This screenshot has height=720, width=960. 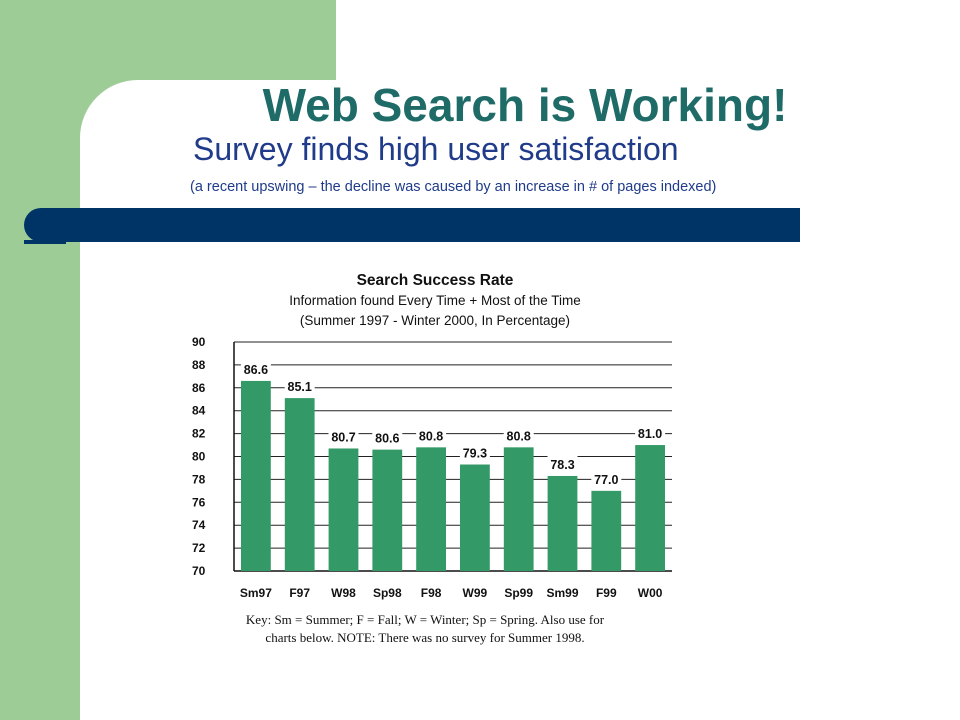 I want to click on y-tick-label: 70, so click(x=199, y=571).